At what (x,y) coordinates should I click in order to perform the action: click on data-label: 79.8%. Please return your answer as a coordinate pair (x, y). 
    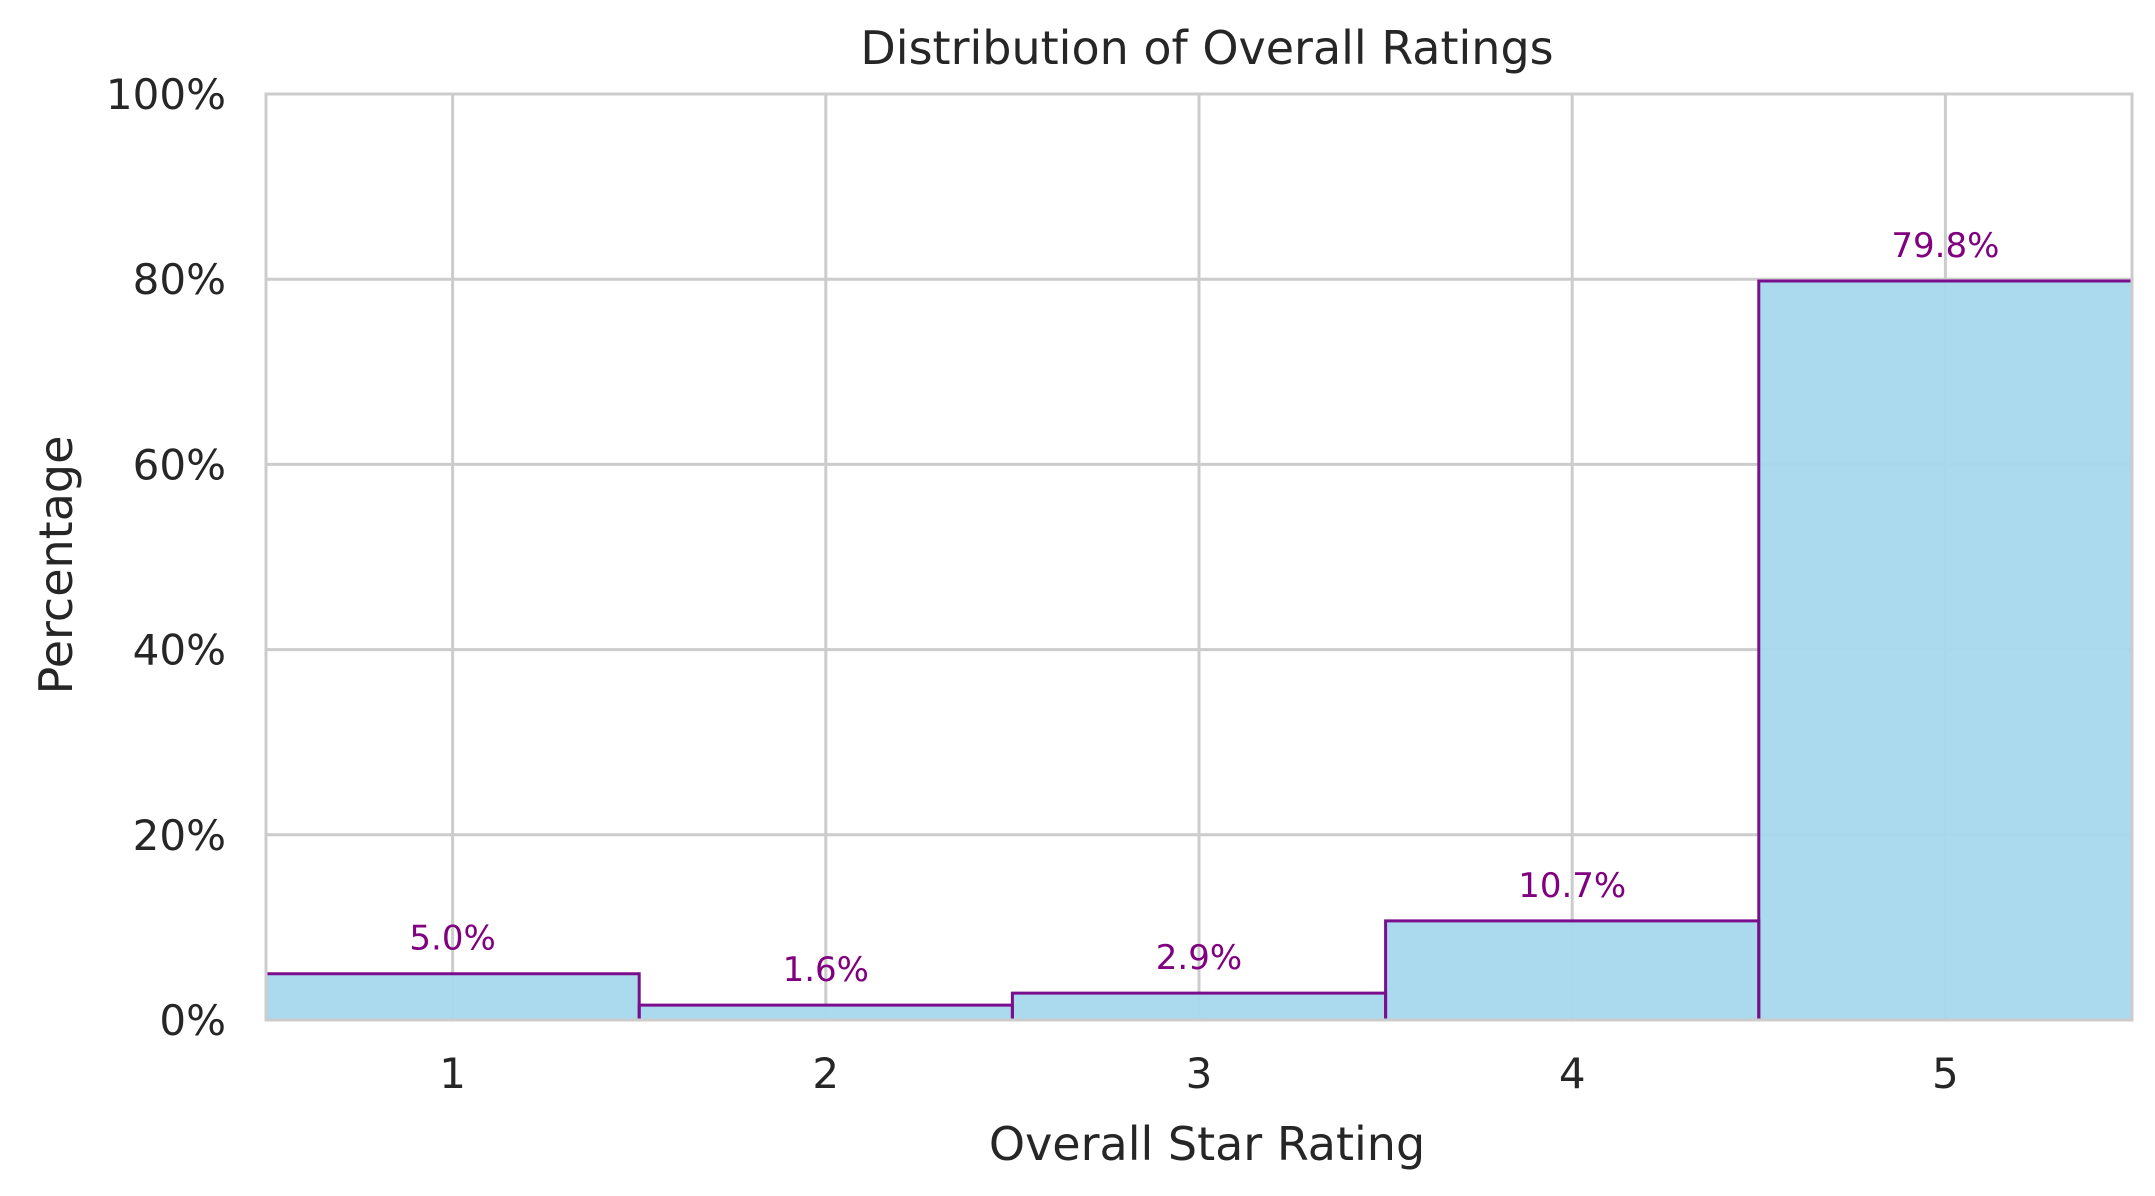
    Looking at the image, I should click on (1945, 246).